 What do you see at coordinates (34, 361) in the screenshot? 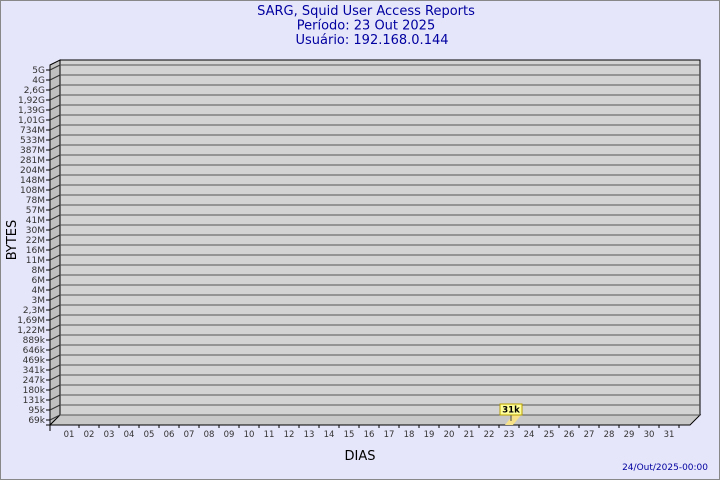
I see `y-tick-label: 469k` at bounding box center [34, 361].